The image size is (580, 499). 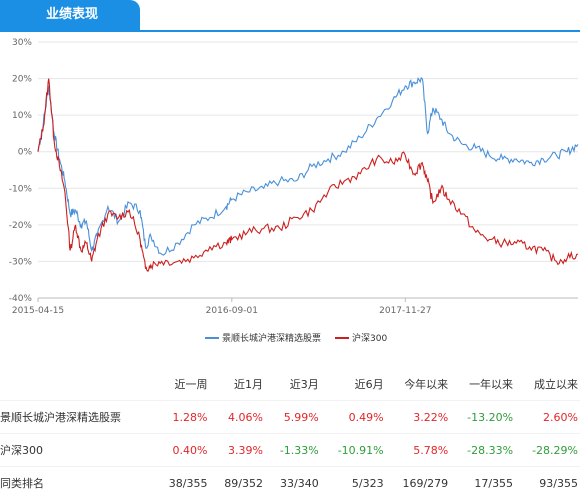 I want to click on table-cell: 38/355, so click(x=181, y=483).